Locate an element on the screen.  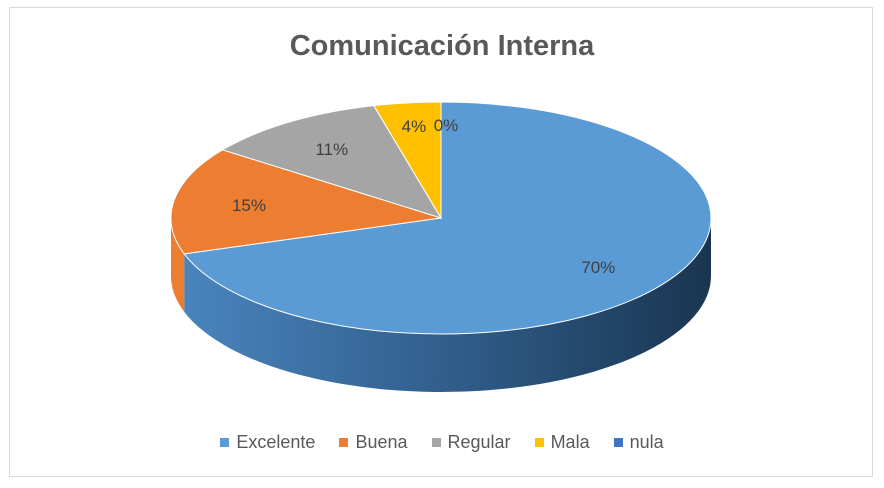
legend-item-nula: nula is located at coordinates (638, 442).